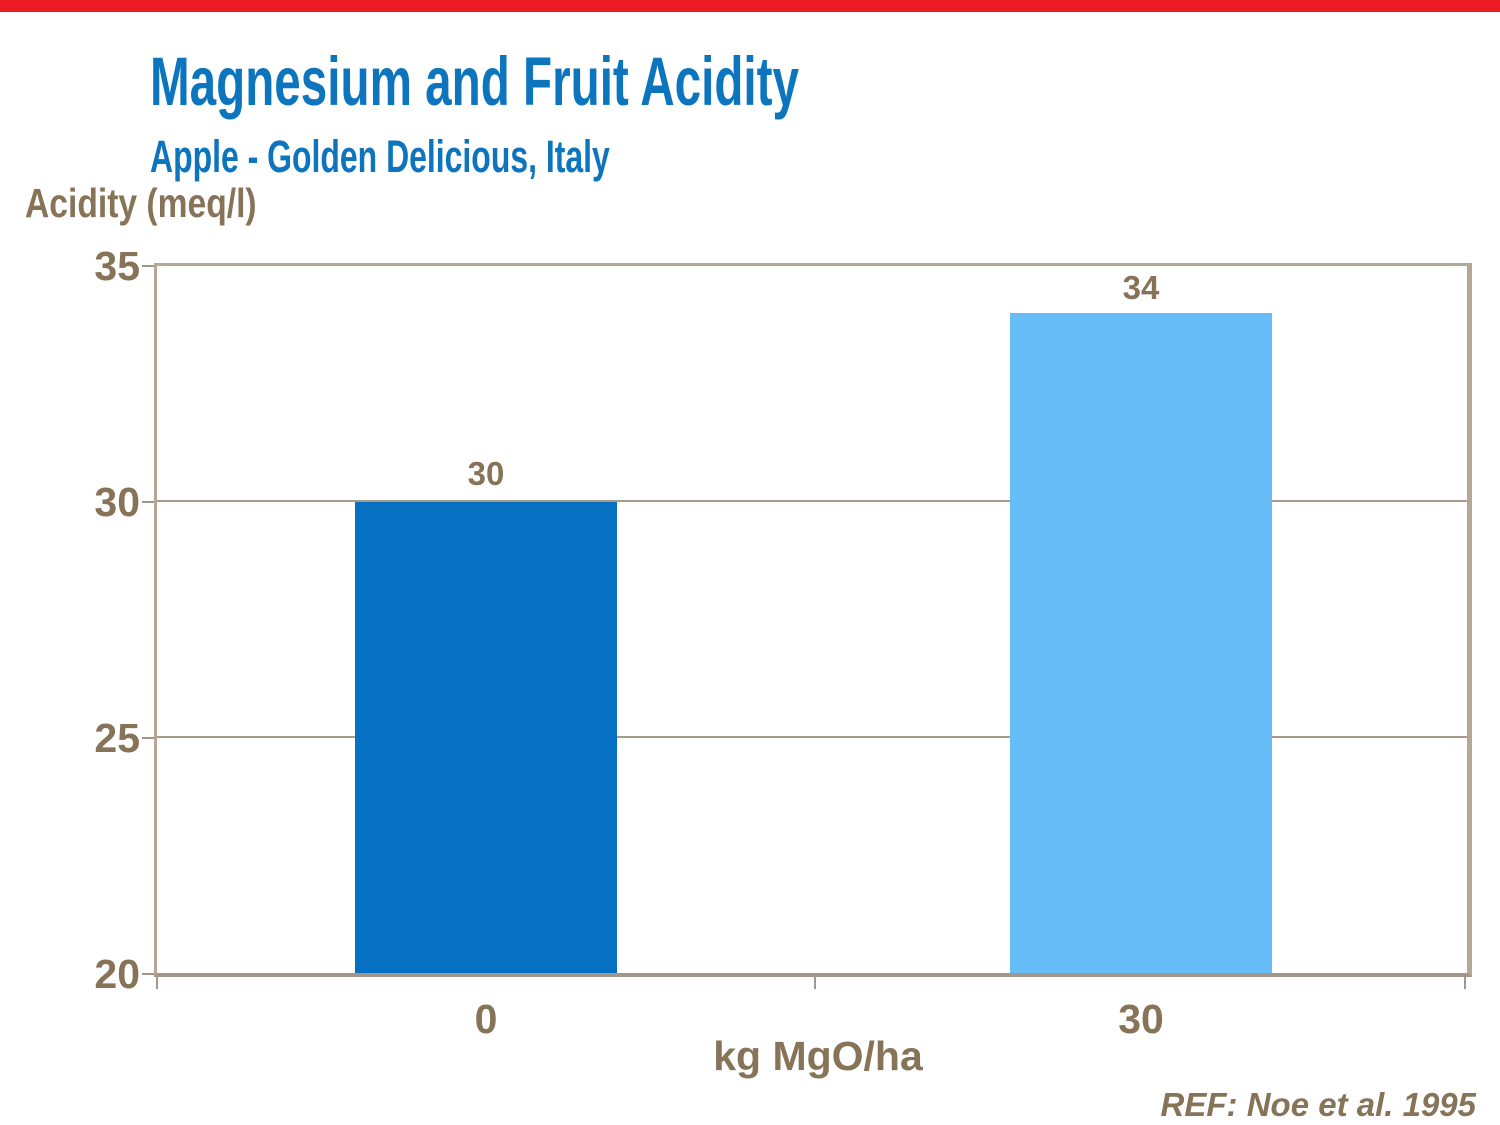 The image size is (1500, 1125). I want to click on x-tick-label-0: 0, so click(486, 1019).